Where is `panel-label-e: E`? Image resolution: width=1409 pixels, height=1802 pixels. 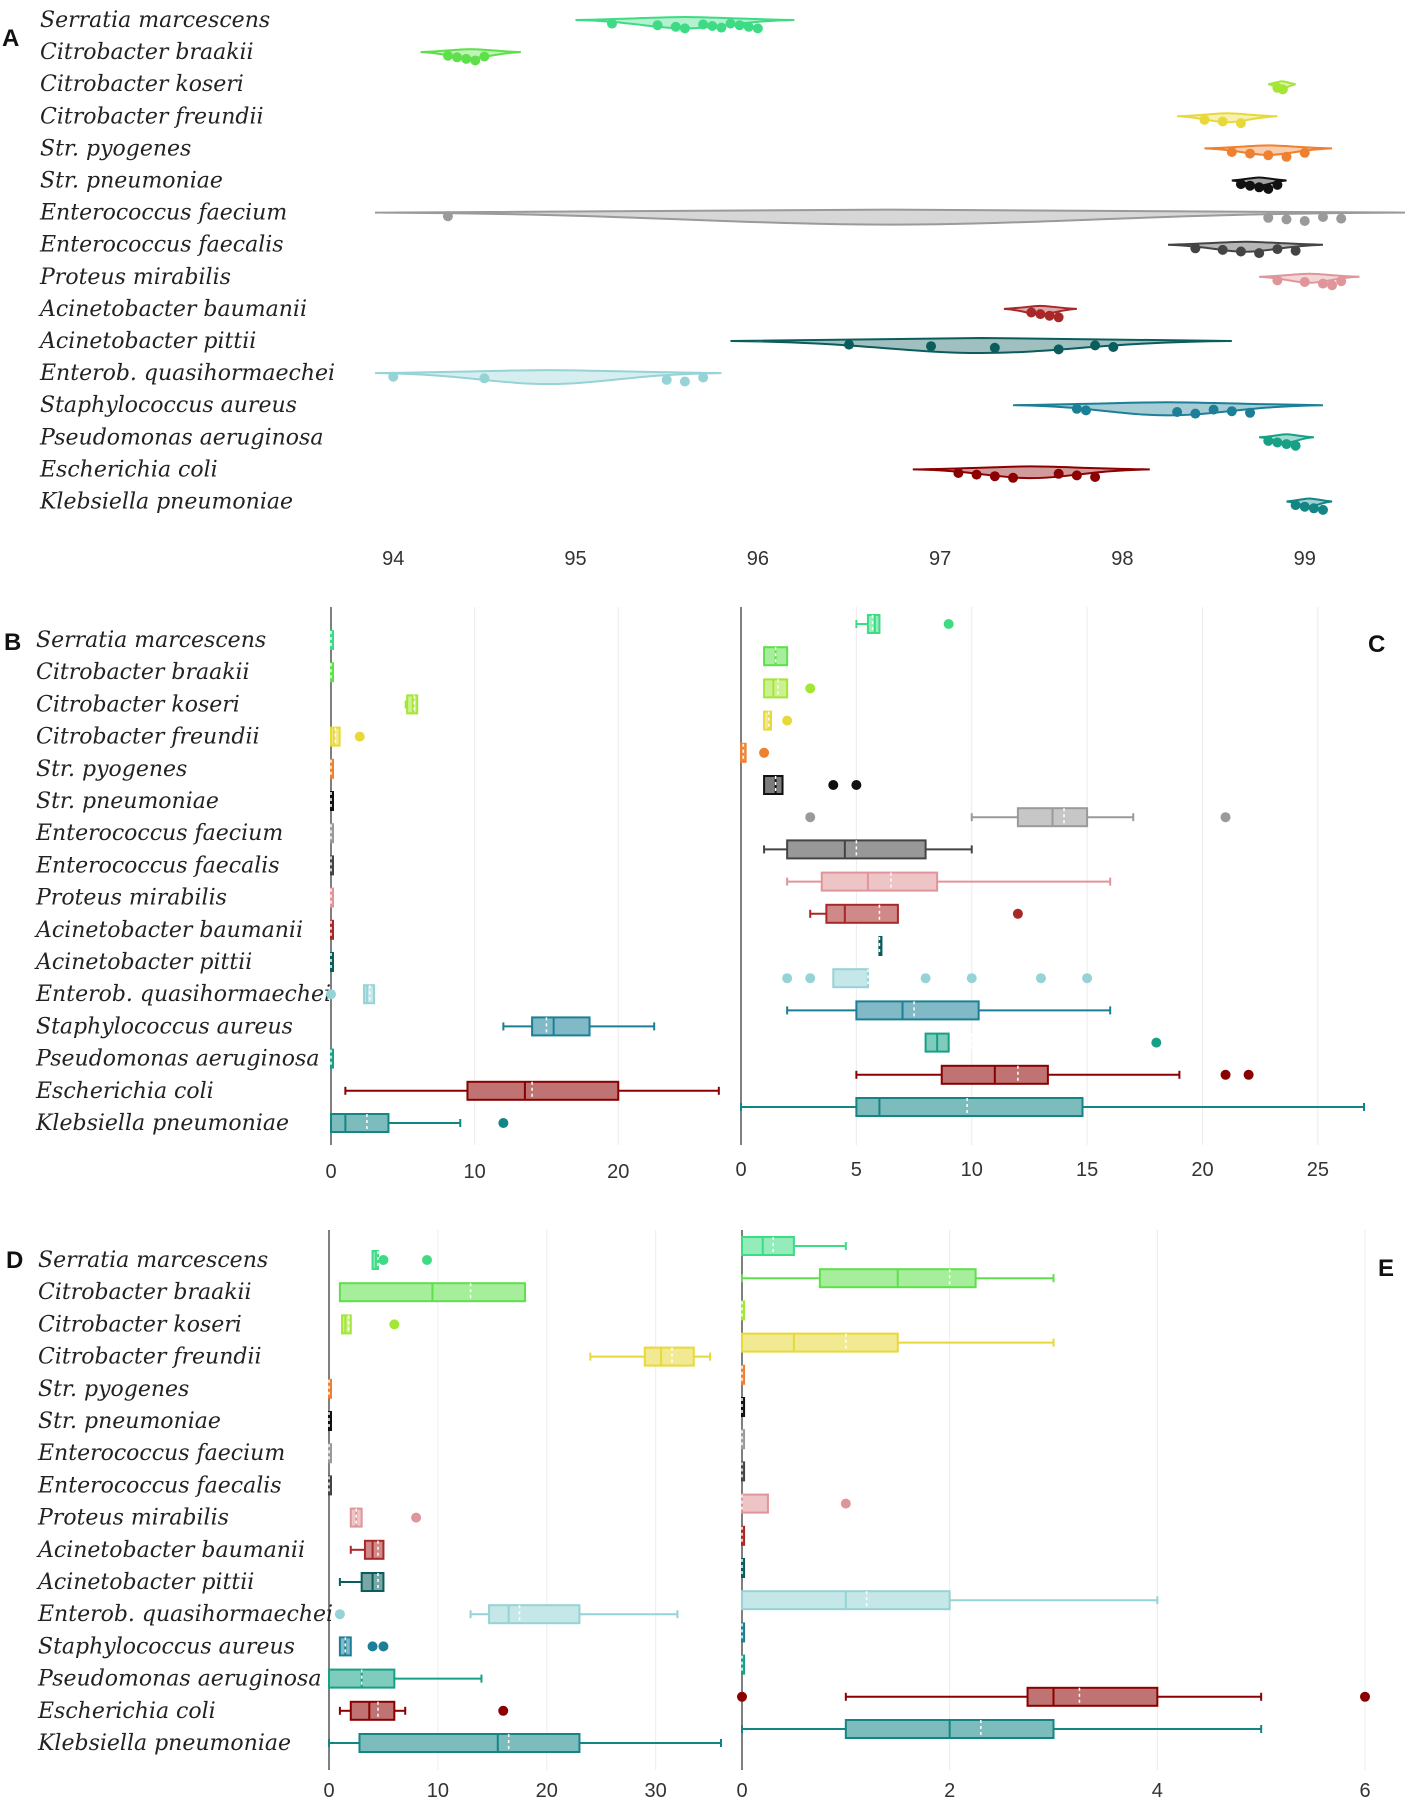
panel-label-e: E is located at coordinates (1386, 1268).